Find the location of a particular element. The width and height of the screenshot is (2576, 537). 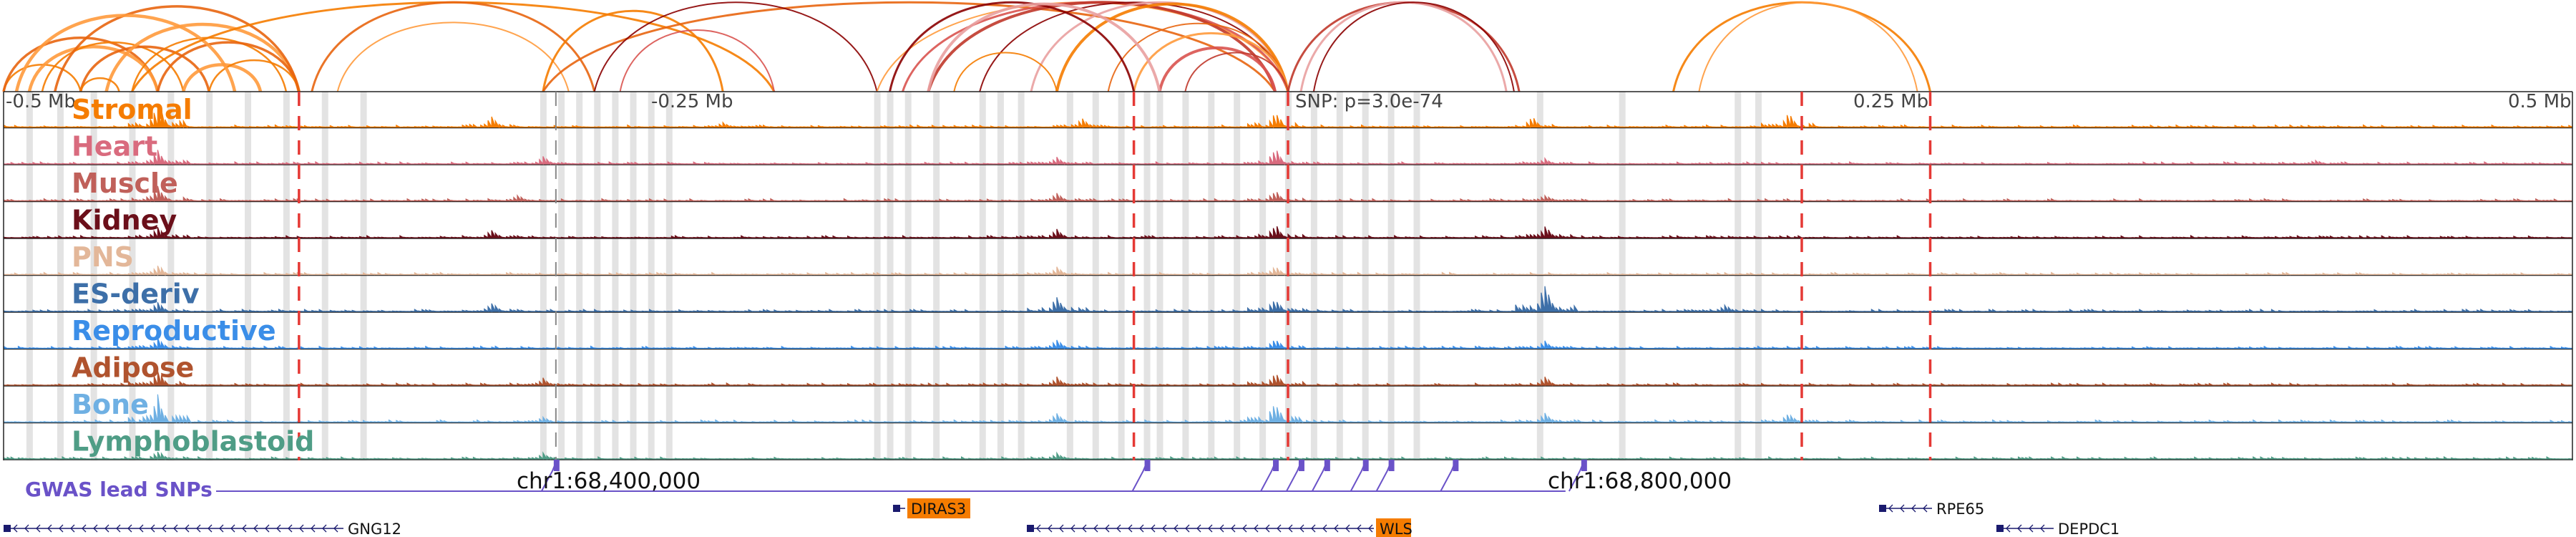

track-label-muscle: Muscle is located at coordinates (125, 183).